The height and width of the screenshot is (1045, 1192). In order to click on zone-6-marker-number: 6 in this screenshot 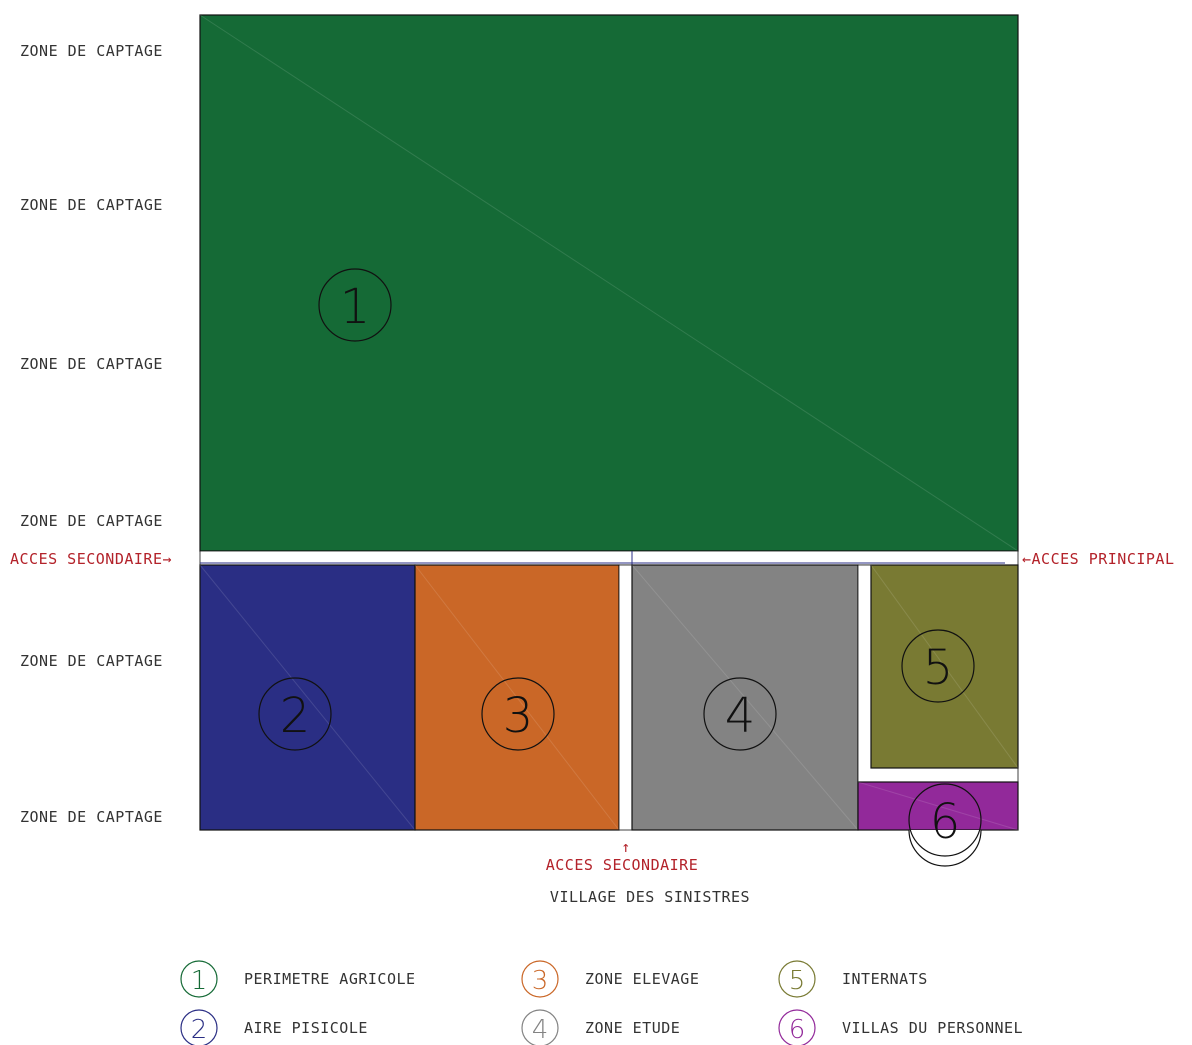, I will do `click(945, 822)`.